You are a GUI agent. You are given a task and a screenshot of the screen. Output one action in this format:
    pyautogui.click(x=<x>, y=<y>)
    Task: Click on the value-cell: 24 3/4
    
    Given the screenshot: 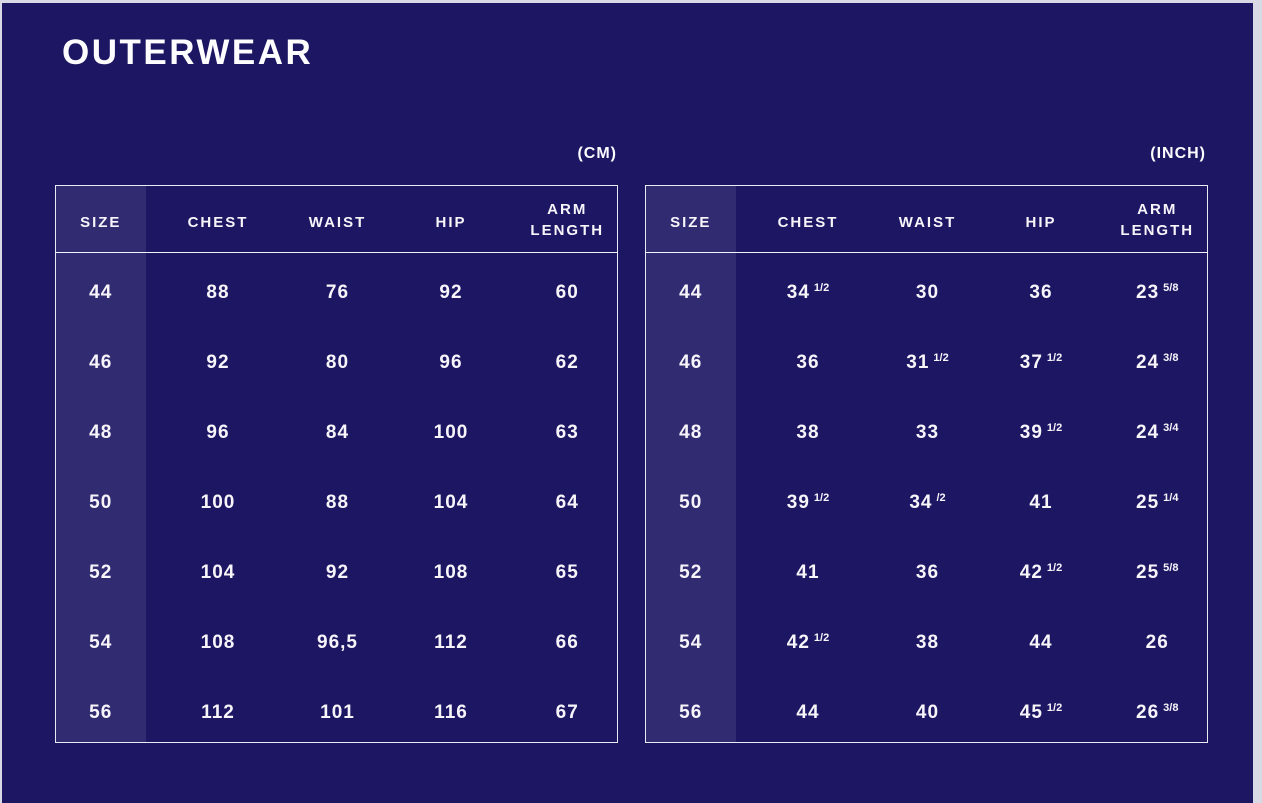 What is the action you would take?
    pyautogui.click(x=1158, y=428)
    